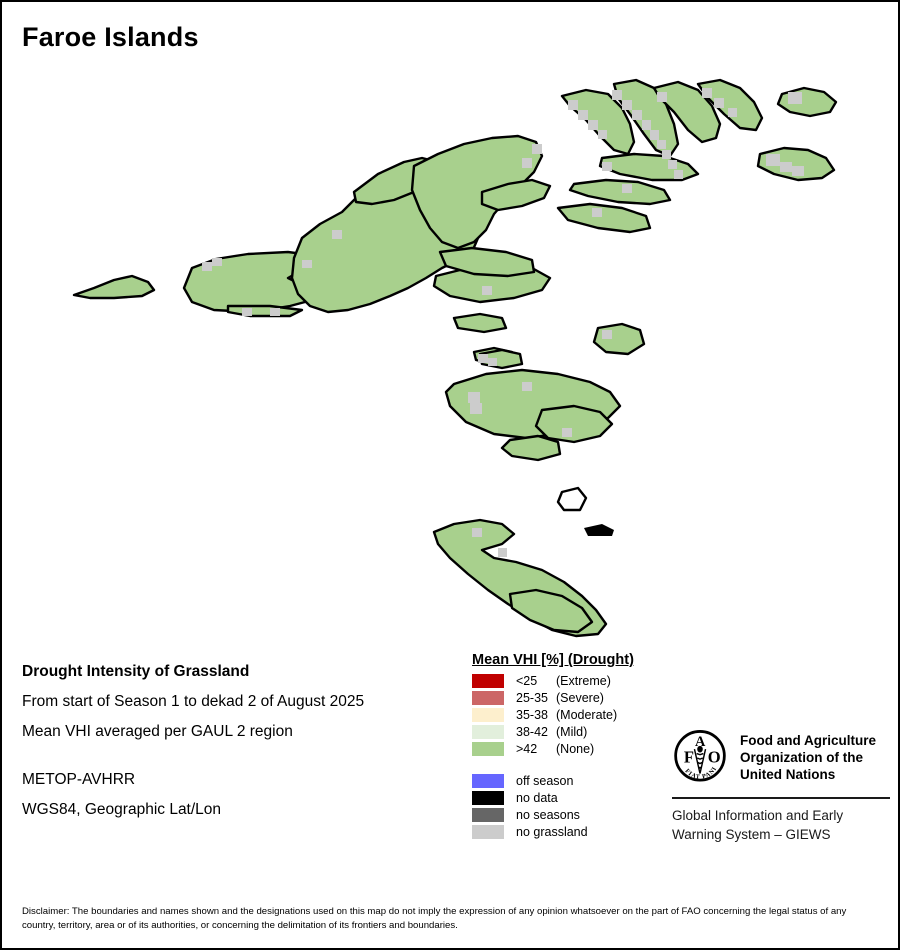 The image size is (900, 950). Describe the element at coordinates (751, 834) in the screenshot. I see `giews-line-2: Warning System – GIEWS` at that location.